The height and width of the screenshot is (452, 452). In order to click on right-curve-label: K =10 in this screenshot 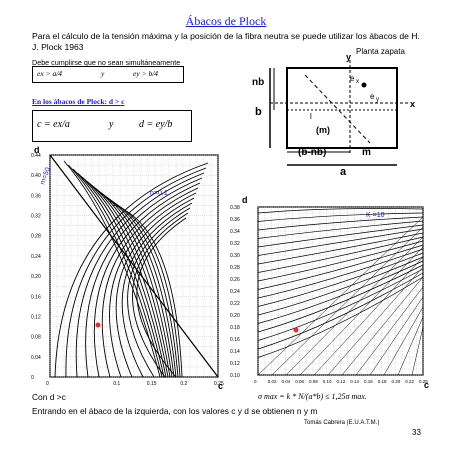, I will do `click(375, 215)`.